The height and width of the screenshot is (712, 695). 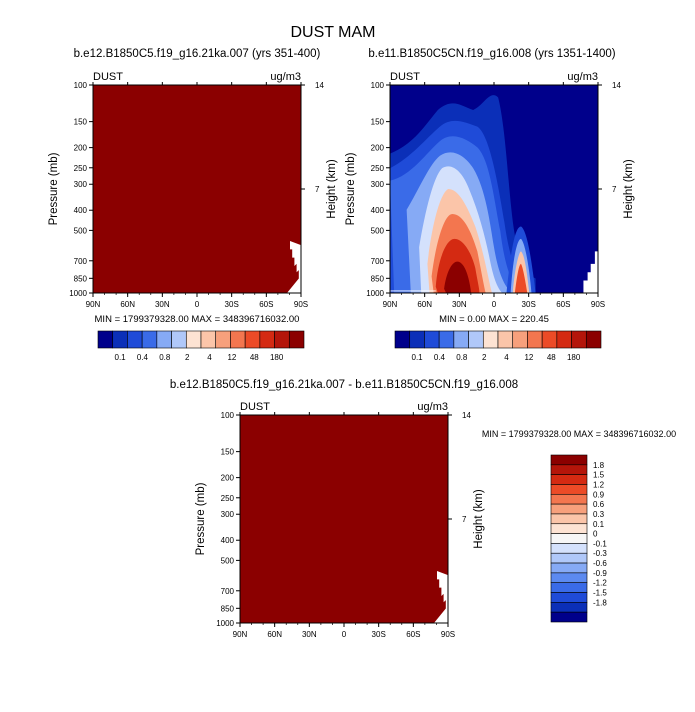 I want to click on colorbar-label: -0.3, so click(x=600, y=553).